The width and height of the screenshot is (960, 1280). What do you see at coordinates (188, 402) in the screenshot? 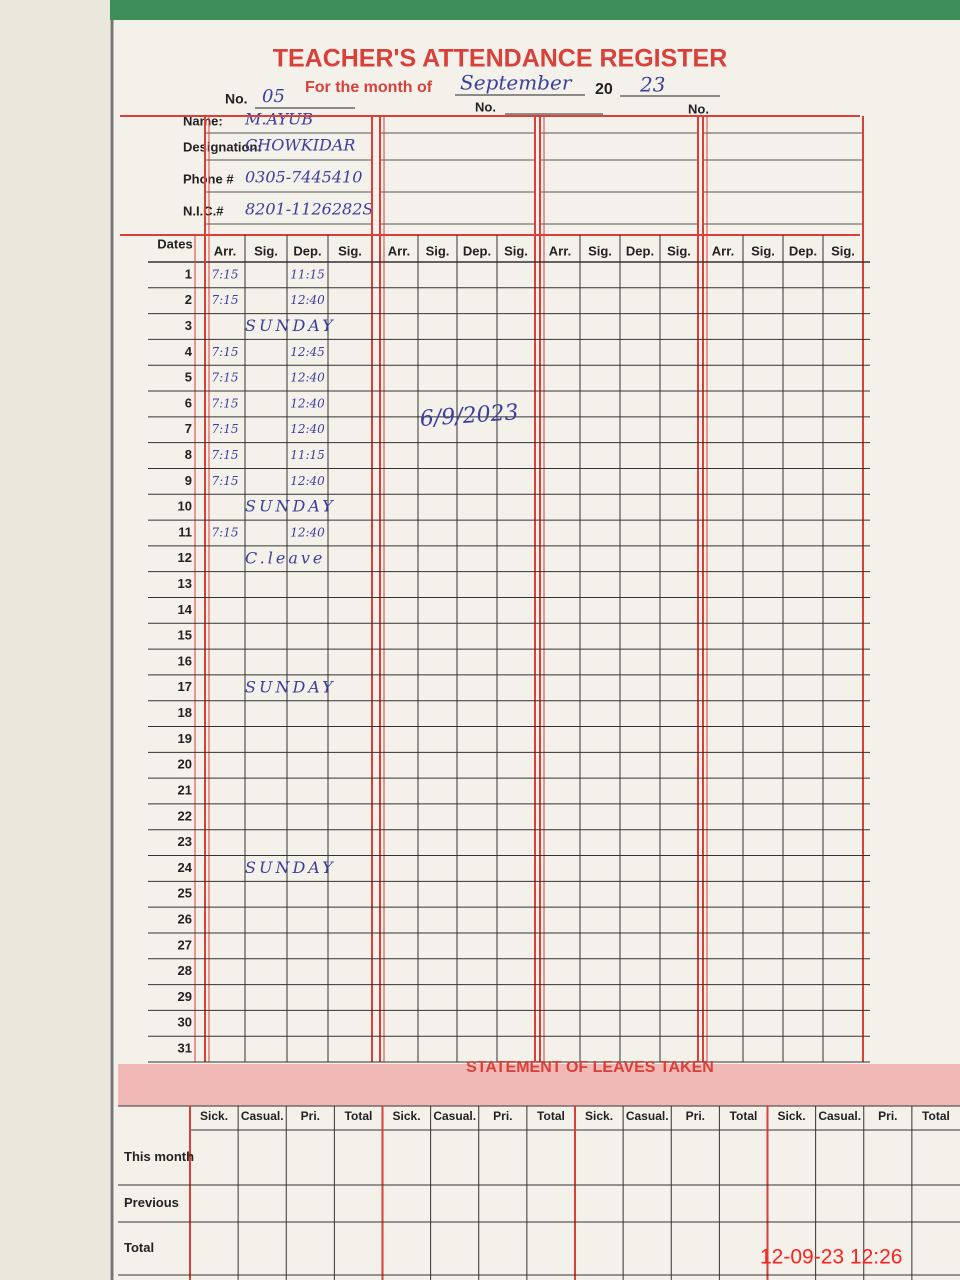
I see `date-number: 6` at bounding box center [188, 402].